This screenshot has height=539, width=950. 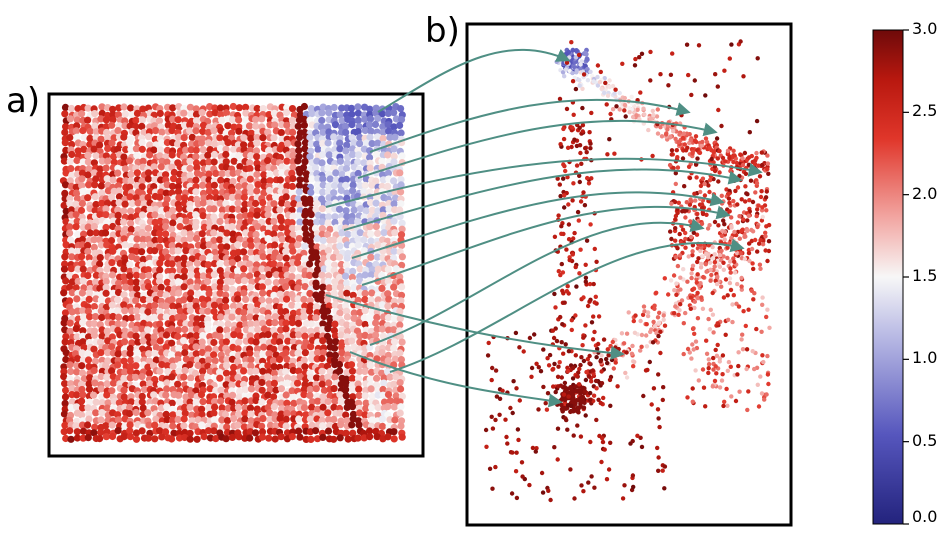 What do you see at coordinates (925, 28) in the screenshot?
I see `colorbar-tick-label: 3.0` at bounding box center [925, 28].